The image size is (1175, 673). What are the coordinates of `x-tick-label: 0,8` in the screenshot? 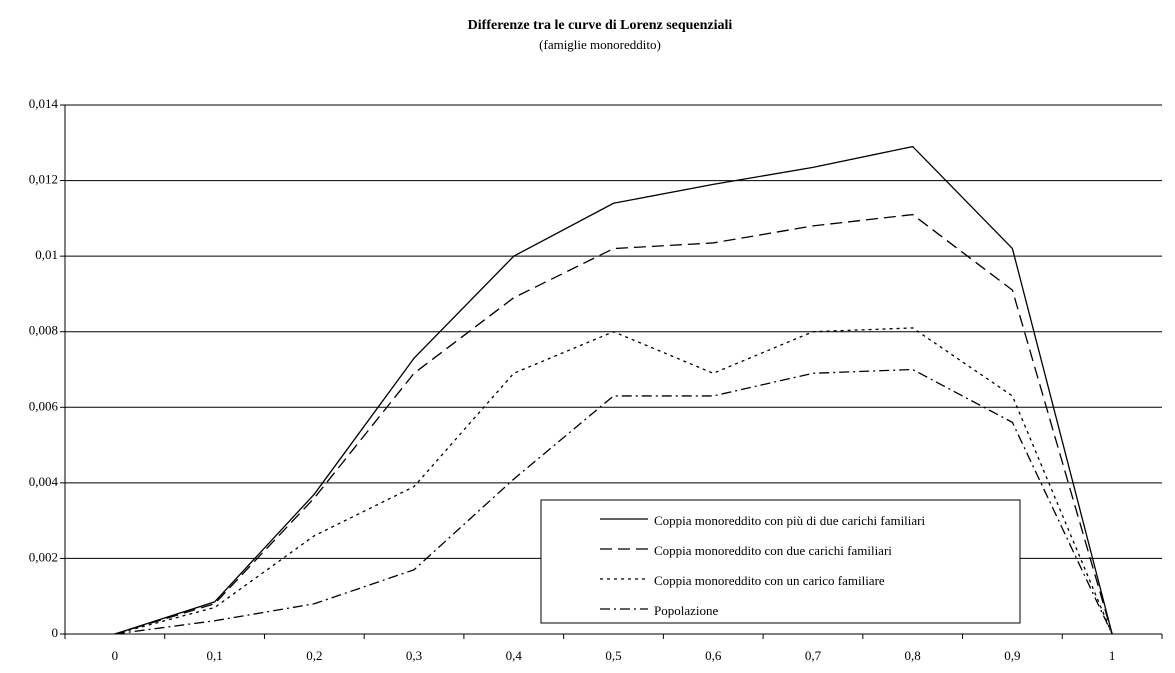 It's located at (913, 655).